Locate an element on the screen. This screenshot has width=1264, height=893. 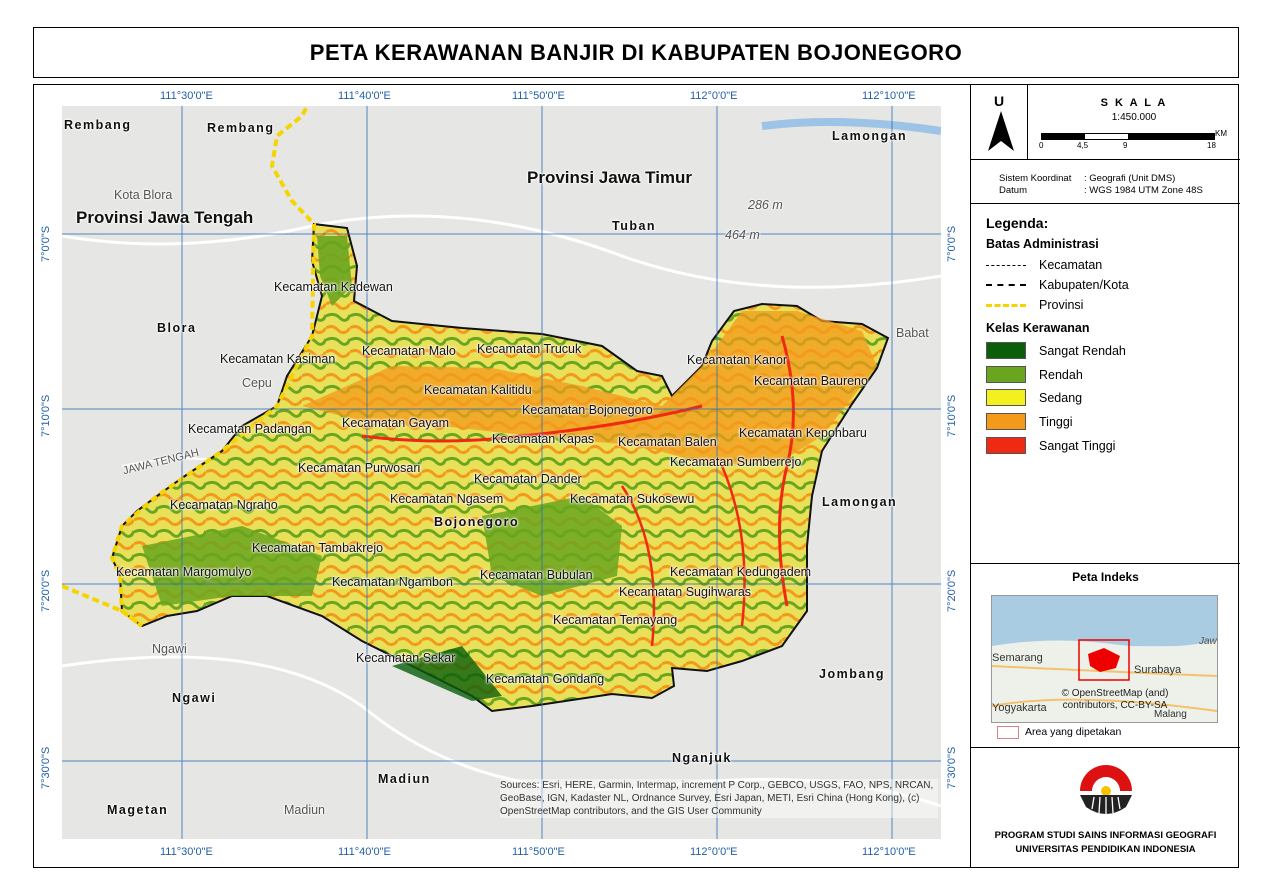
label-kec-ngasem: Kecamatan Ngasem is located at coordinates (447, 499).